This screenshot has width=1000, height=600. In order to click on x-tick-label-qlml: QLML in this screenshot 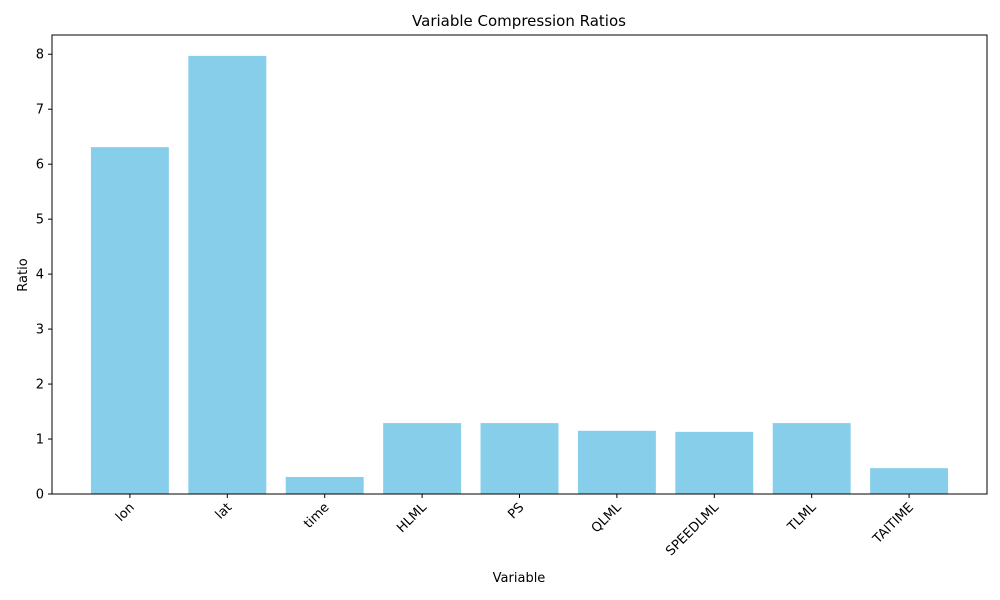, I will do `click(607, 518)`.